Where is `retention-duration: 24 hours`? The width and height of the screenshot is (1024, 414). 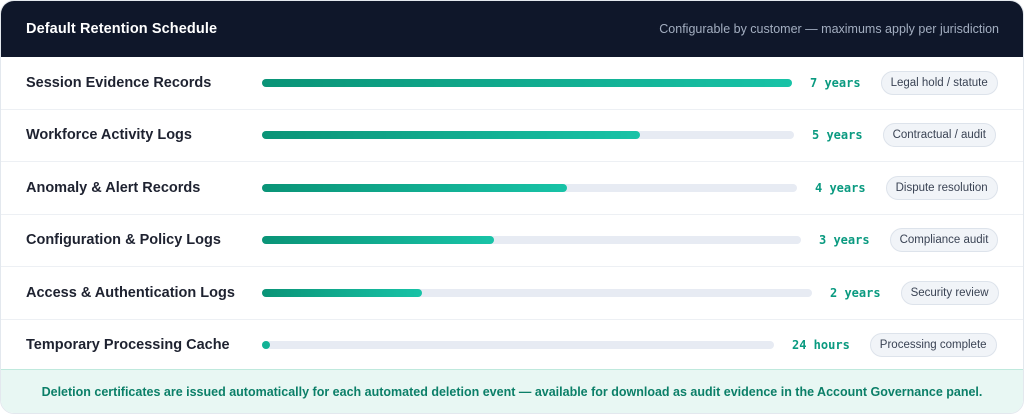
retention-duration: 24 hours is located at coordinates (821, 345).